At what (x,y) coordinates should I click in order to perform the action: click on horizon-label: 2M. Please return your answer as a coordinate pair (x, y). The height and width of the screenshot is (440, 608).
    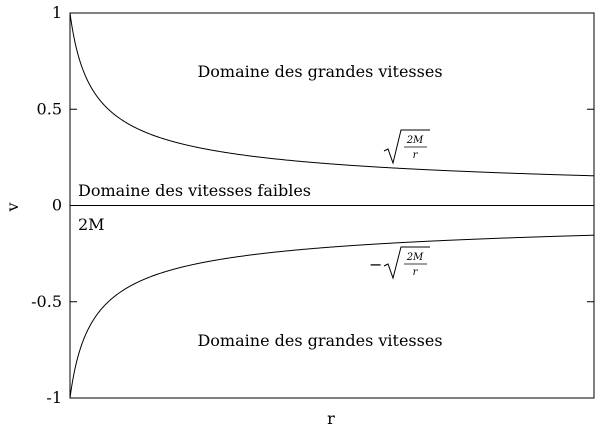
    Looking at the image, I should click on (91, 224).